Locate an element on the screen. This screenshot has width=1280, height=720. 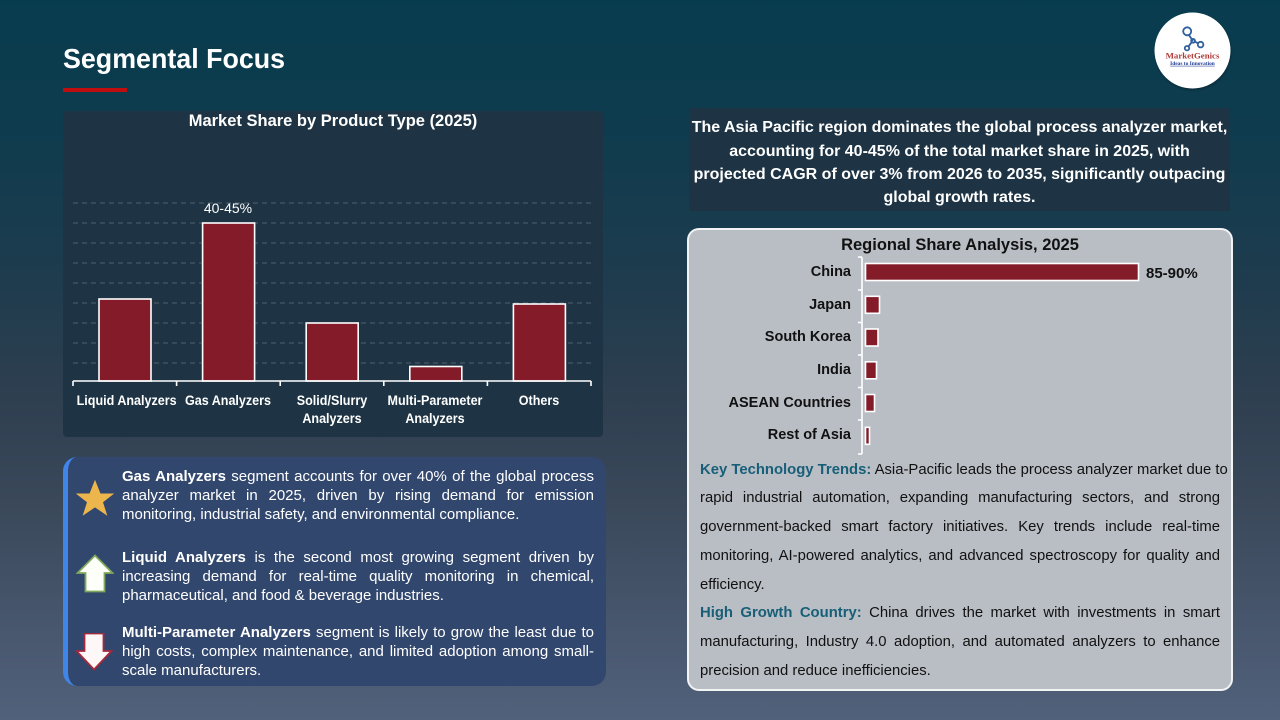
svg-text: Ideas to Innovation is located at coordinates (1192, 64).